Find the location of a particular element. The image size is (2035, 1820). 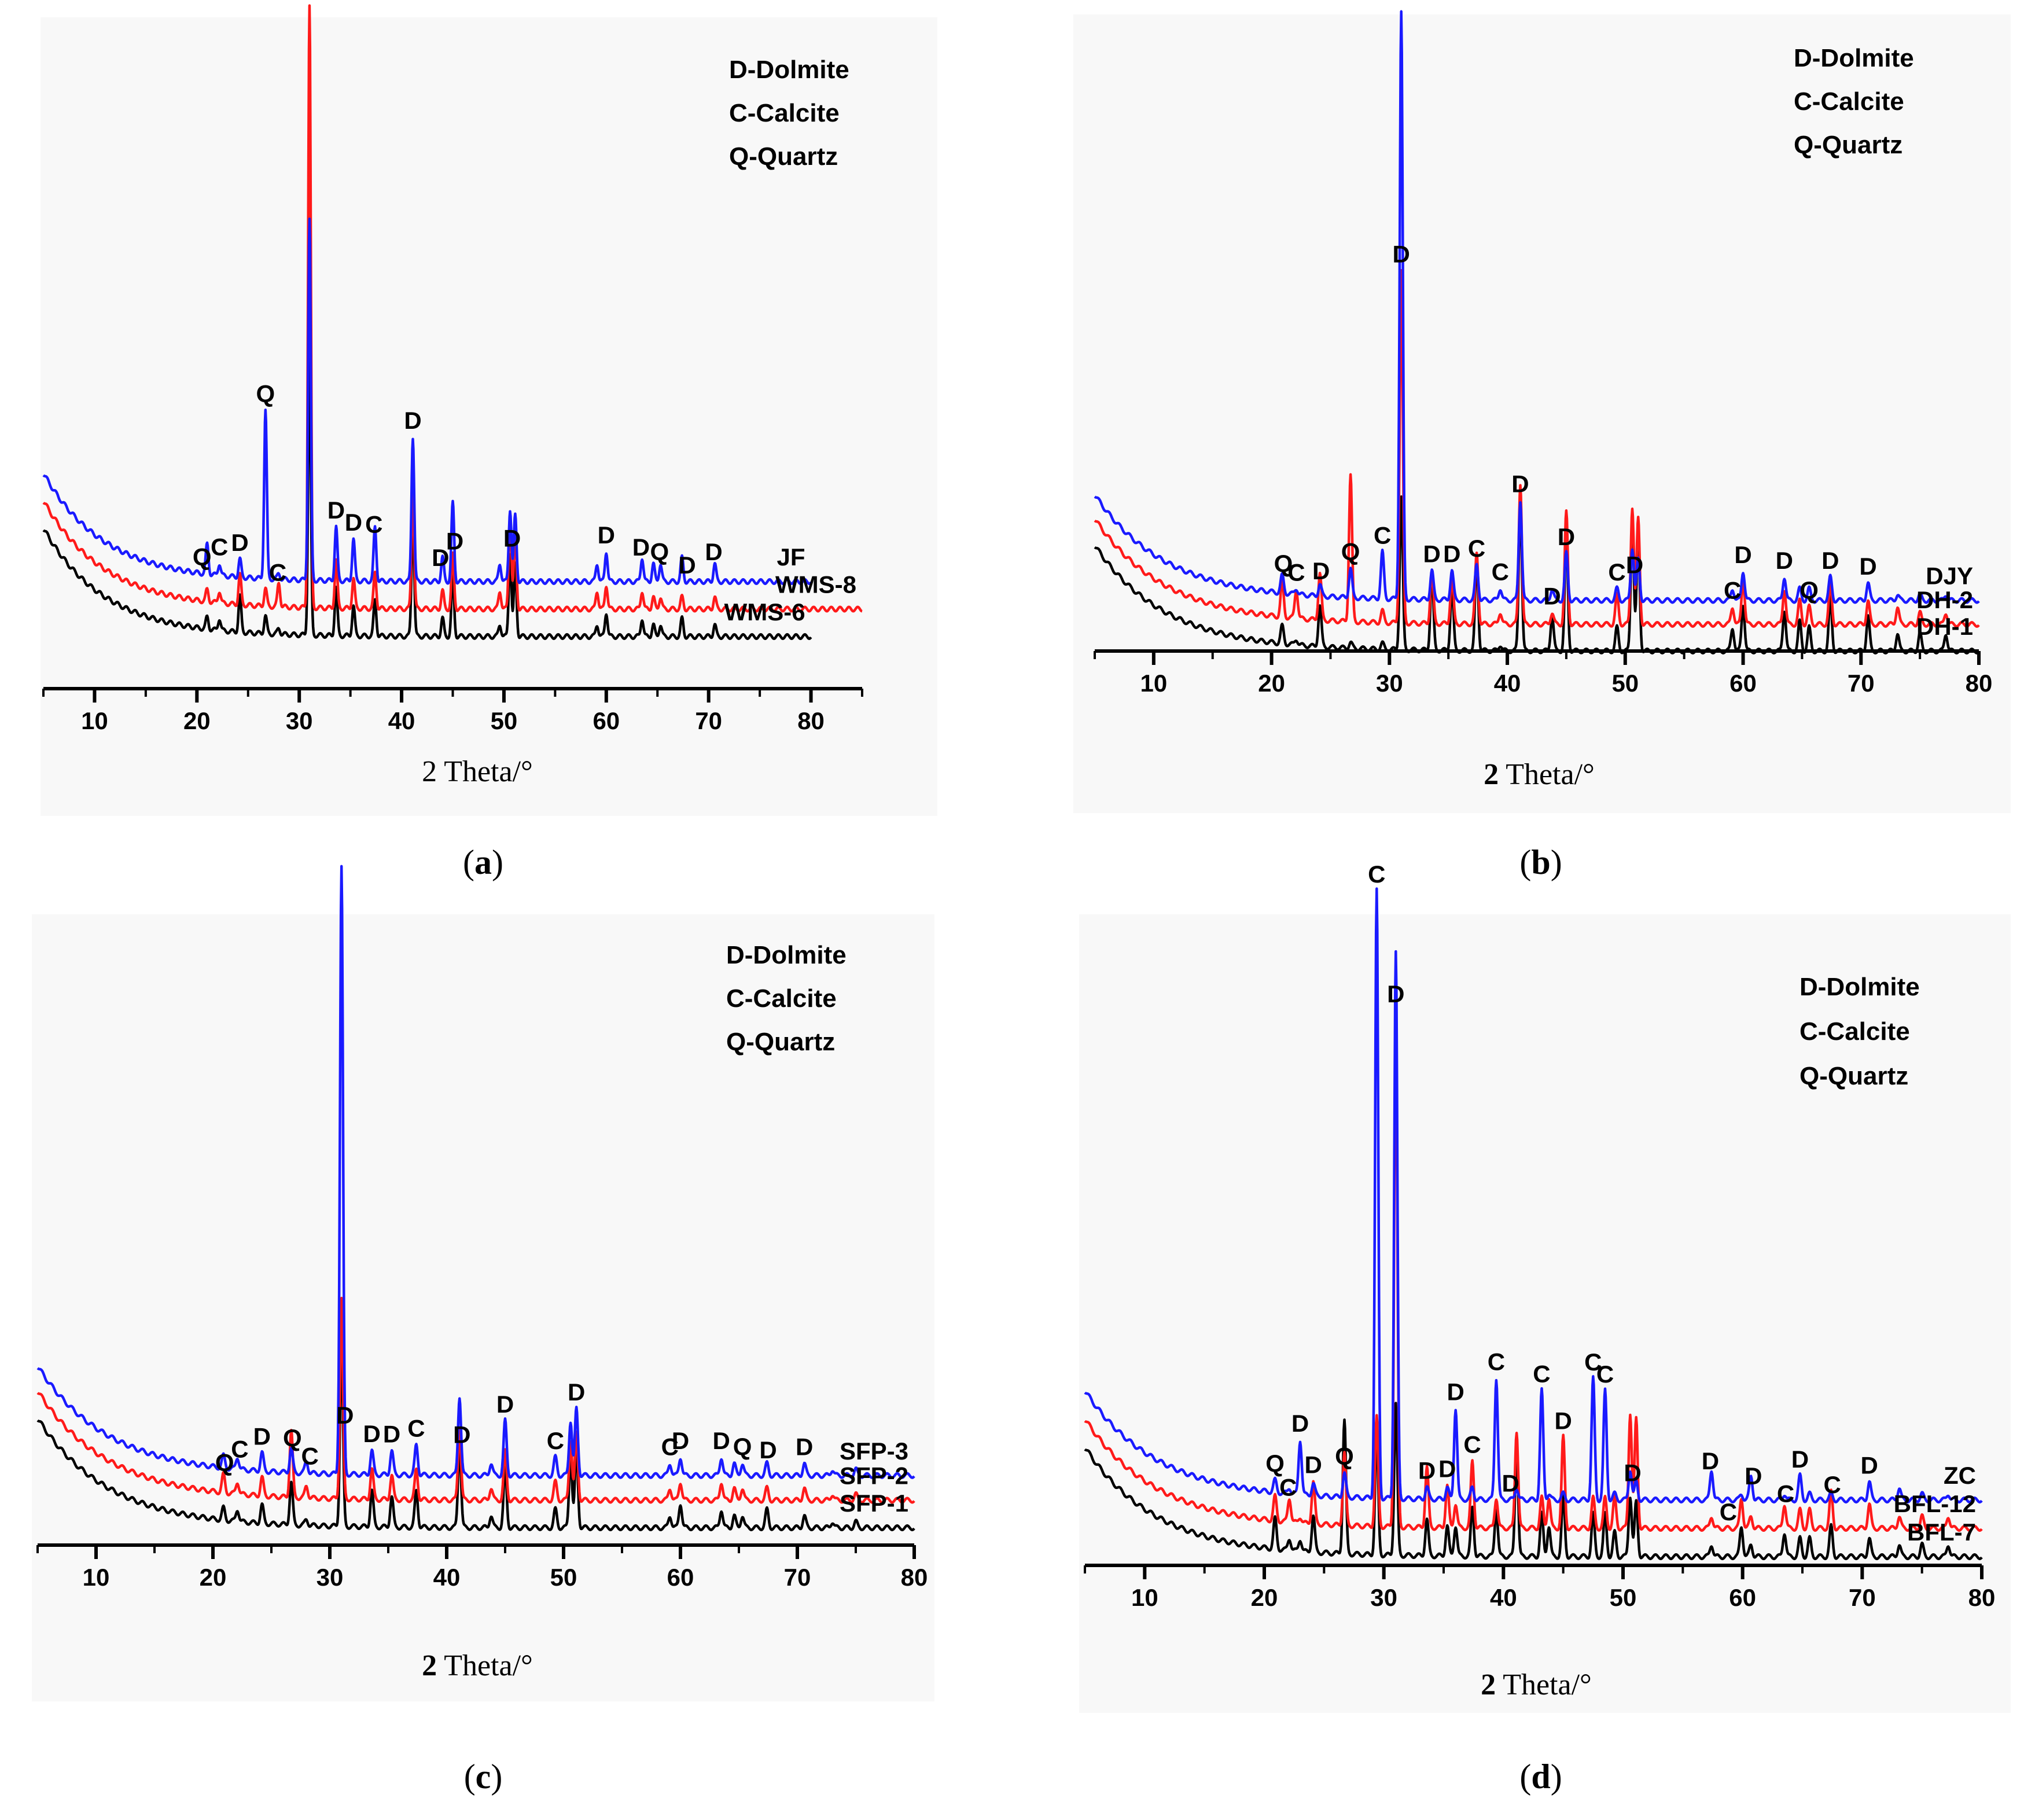

series-label: WMS-6 is located at coordinates (764, 612).